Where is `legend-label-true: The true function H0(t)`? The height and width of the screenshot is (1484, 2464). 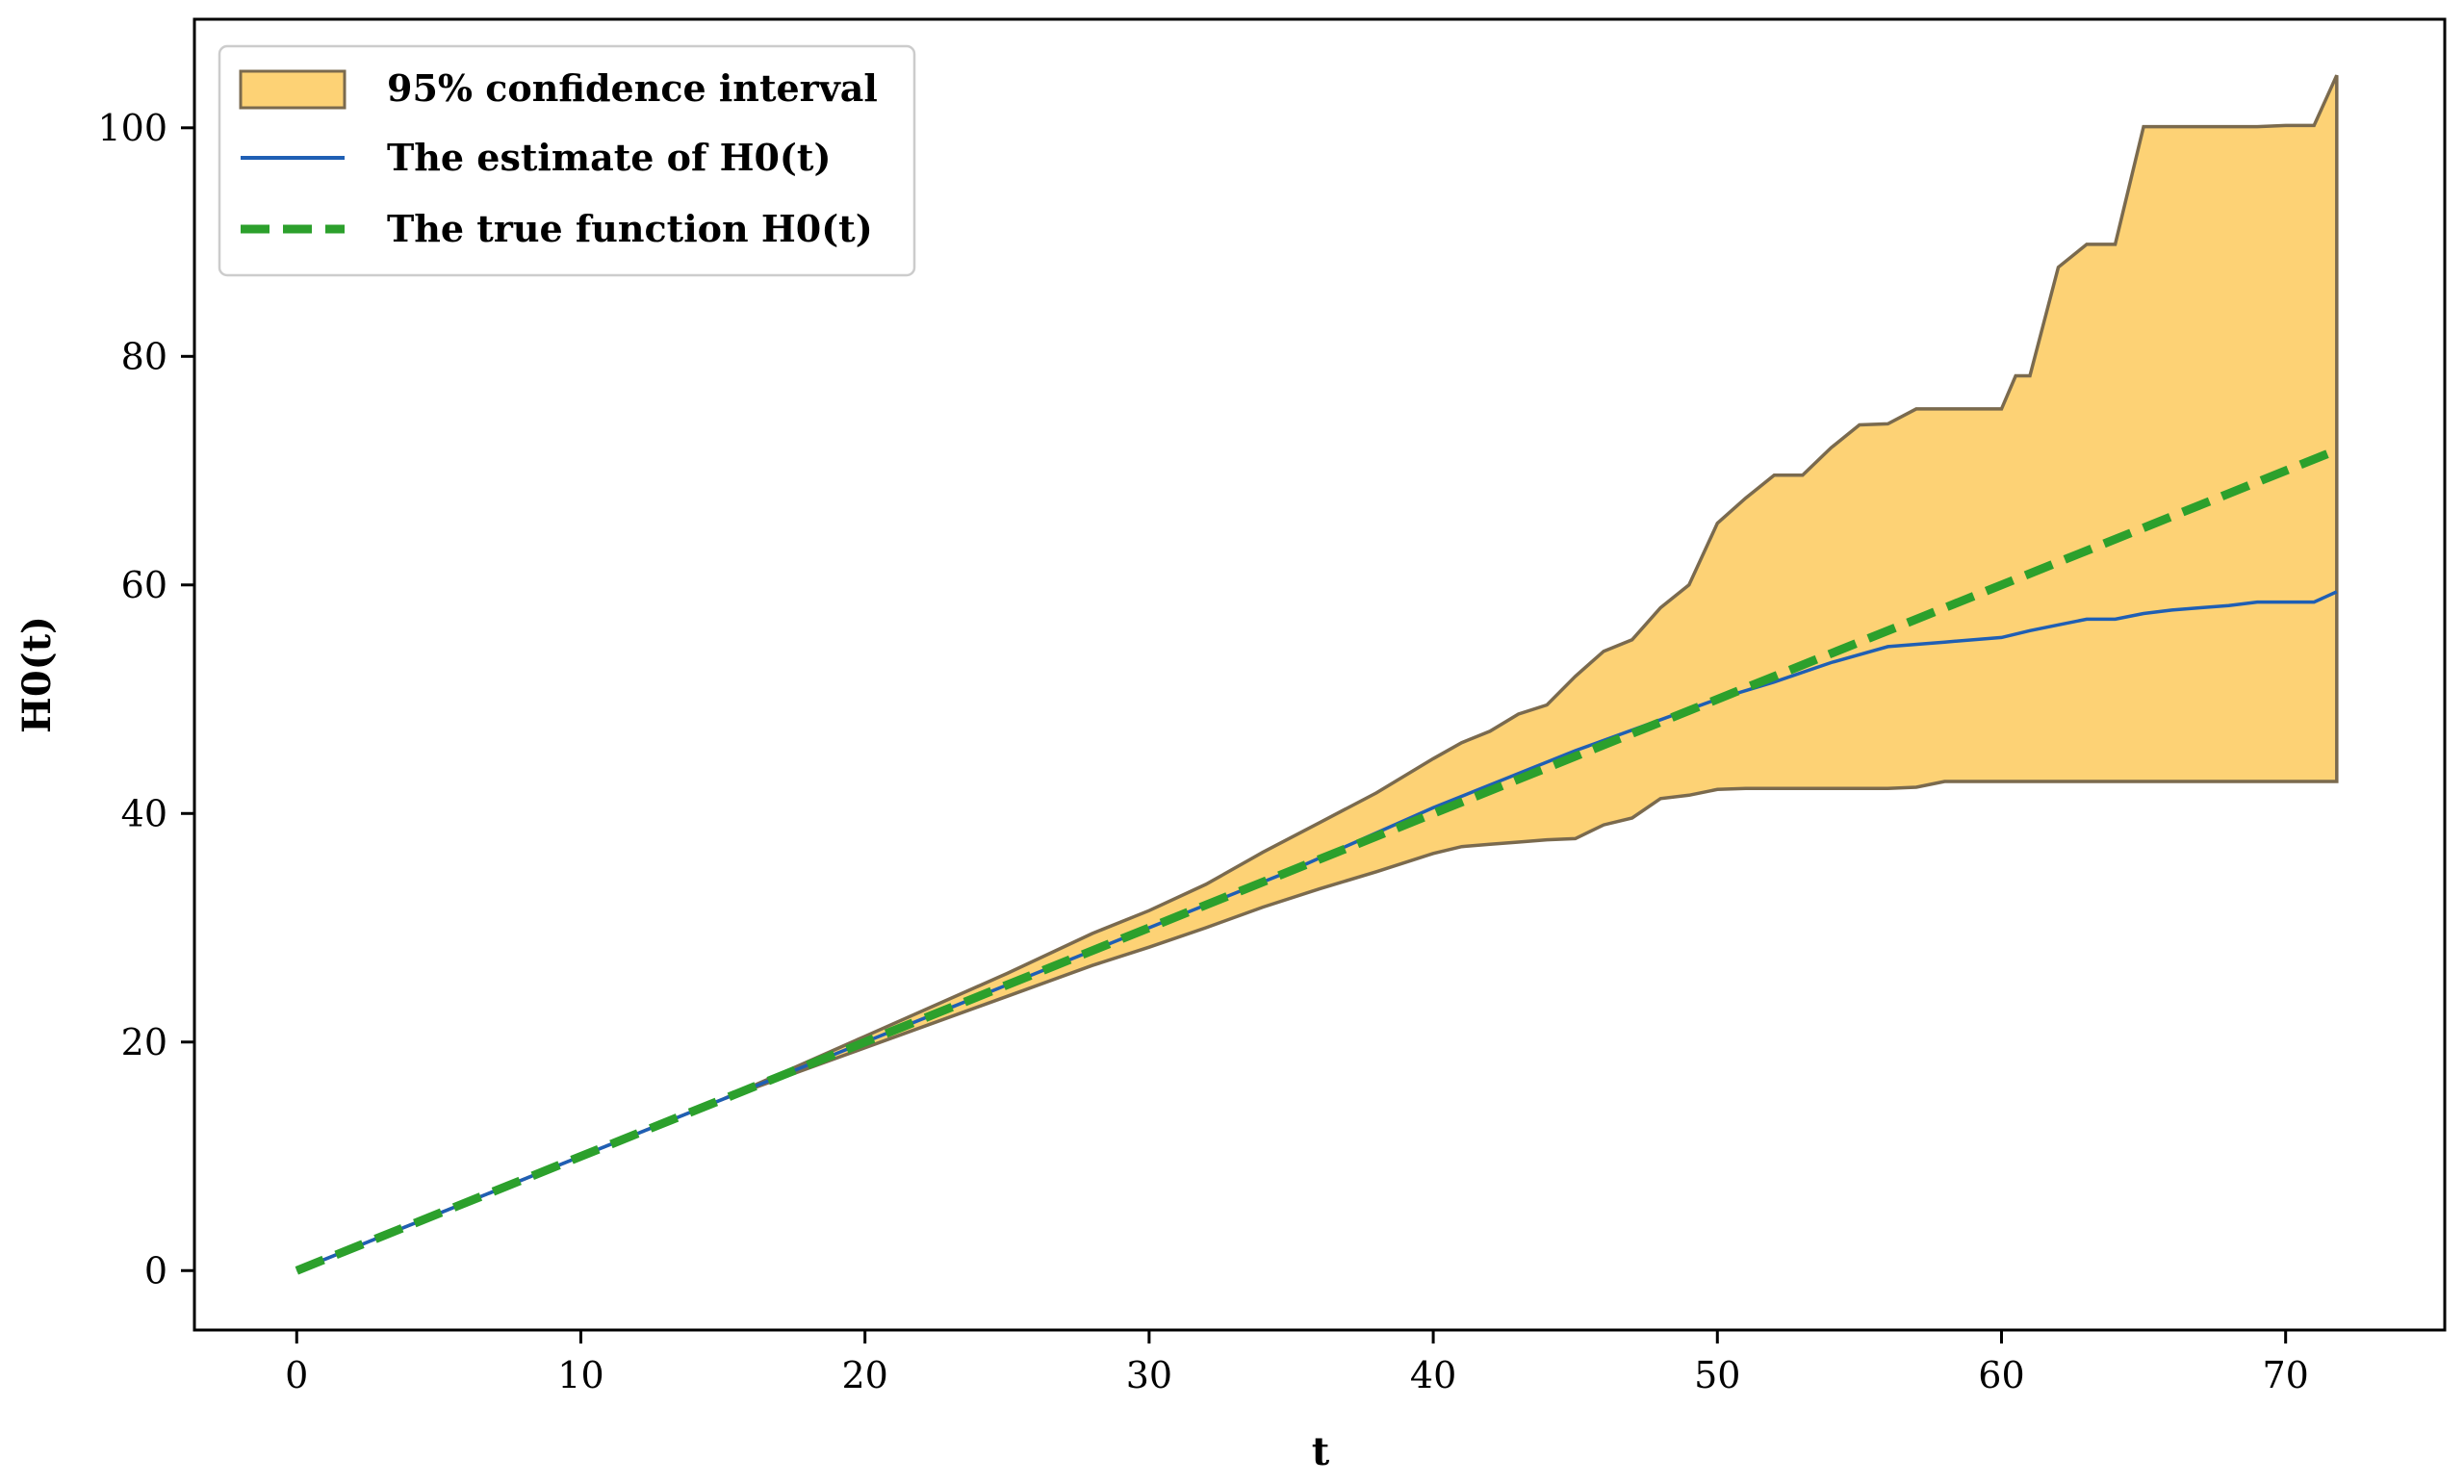
legend-label-true: The true function H0(t) is located at coordinates (630, 228).